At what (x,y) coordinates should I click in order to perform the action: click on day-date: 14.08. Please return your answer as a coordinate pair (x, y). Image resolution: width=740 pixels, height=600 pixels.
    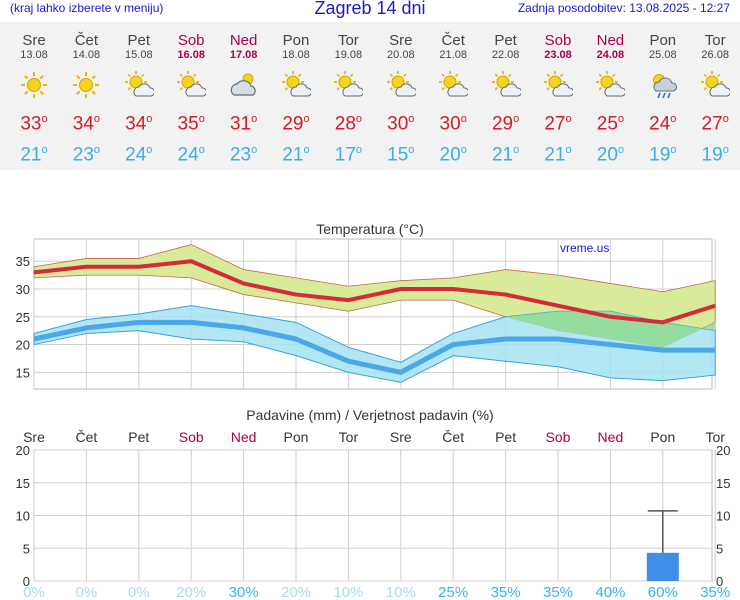
    Looking at the image, I should click on (86, 55).